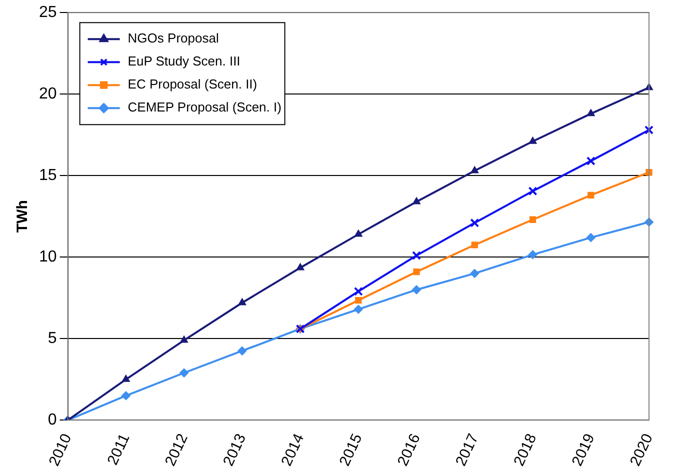 This screenshot has height=472, width=689. Describe the element at coordinates (48, 257) in the screenshot. I see `y-tick-label: 10` at that location.